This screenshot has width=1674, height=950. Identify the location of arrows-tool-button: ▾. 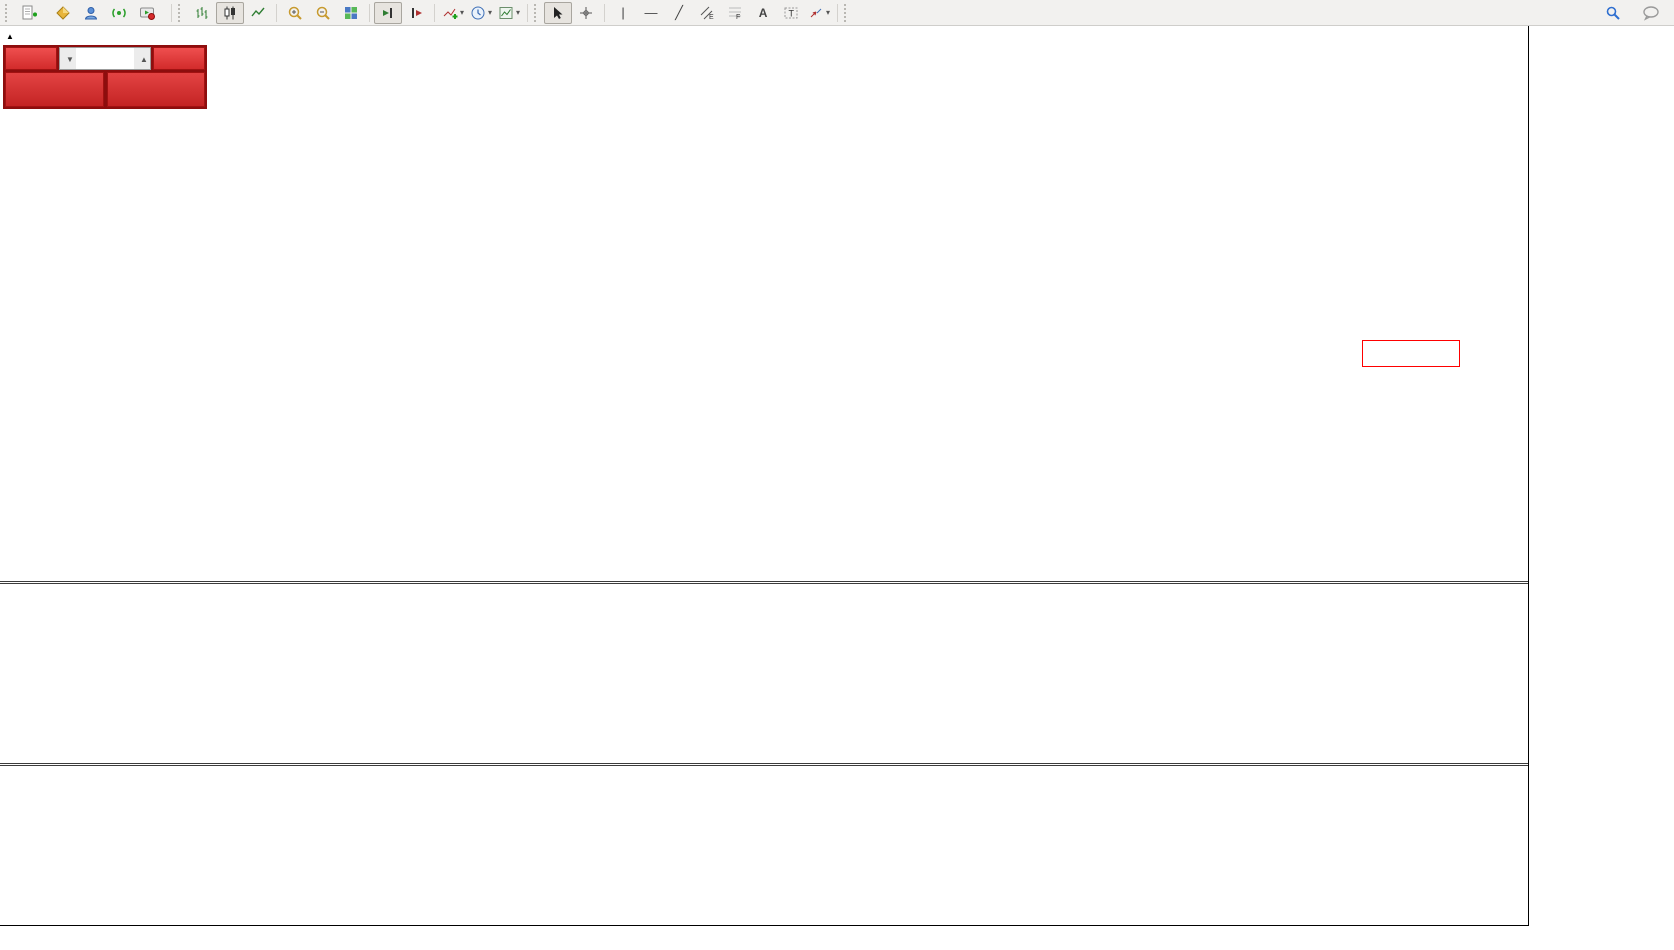
(819, 13).